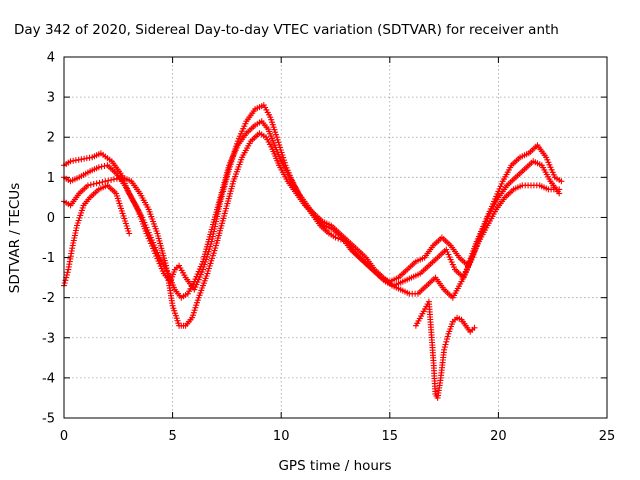 The height and width of the screenshot is (480, 640). I want to click on x-tick-label: 25, so click(607, 436).